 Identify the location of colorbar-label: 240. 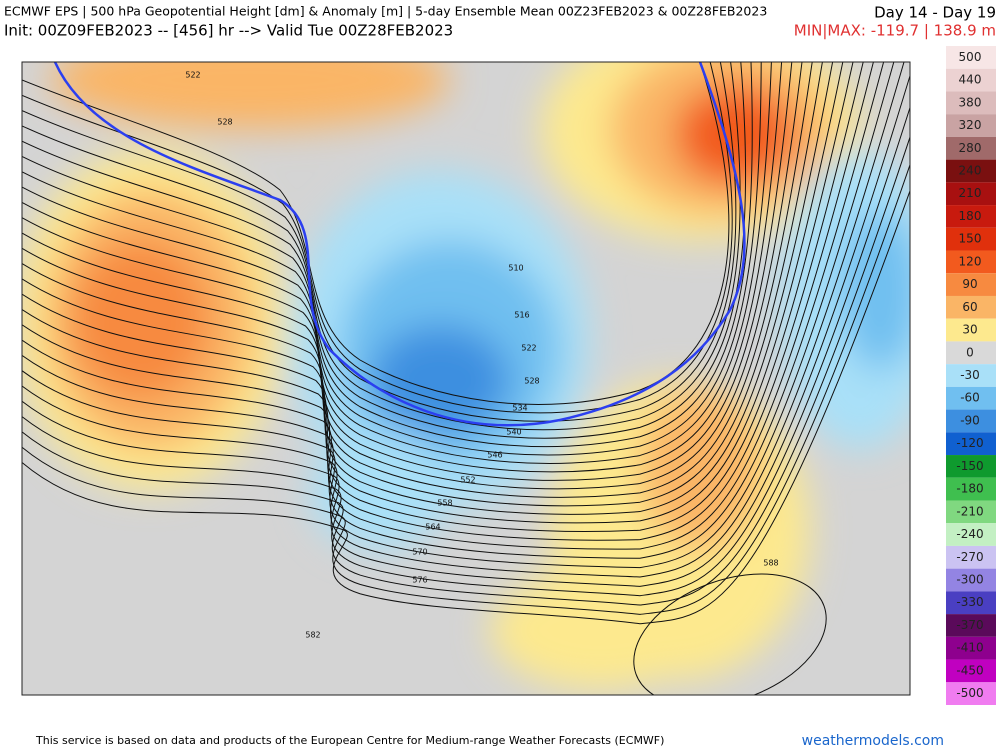
(970, 170).